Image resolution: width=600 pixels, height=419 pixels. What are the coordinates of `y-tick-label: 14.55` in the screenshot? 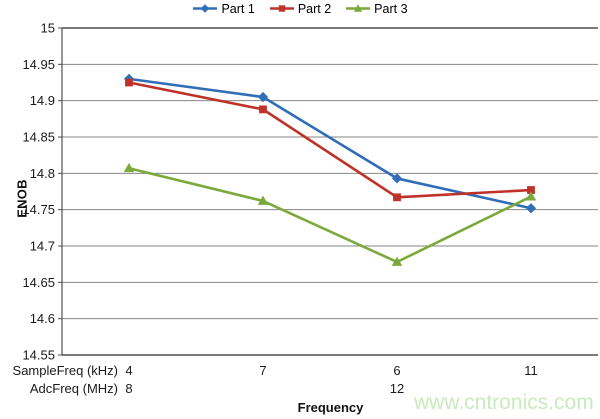 It's located at (38, 355).